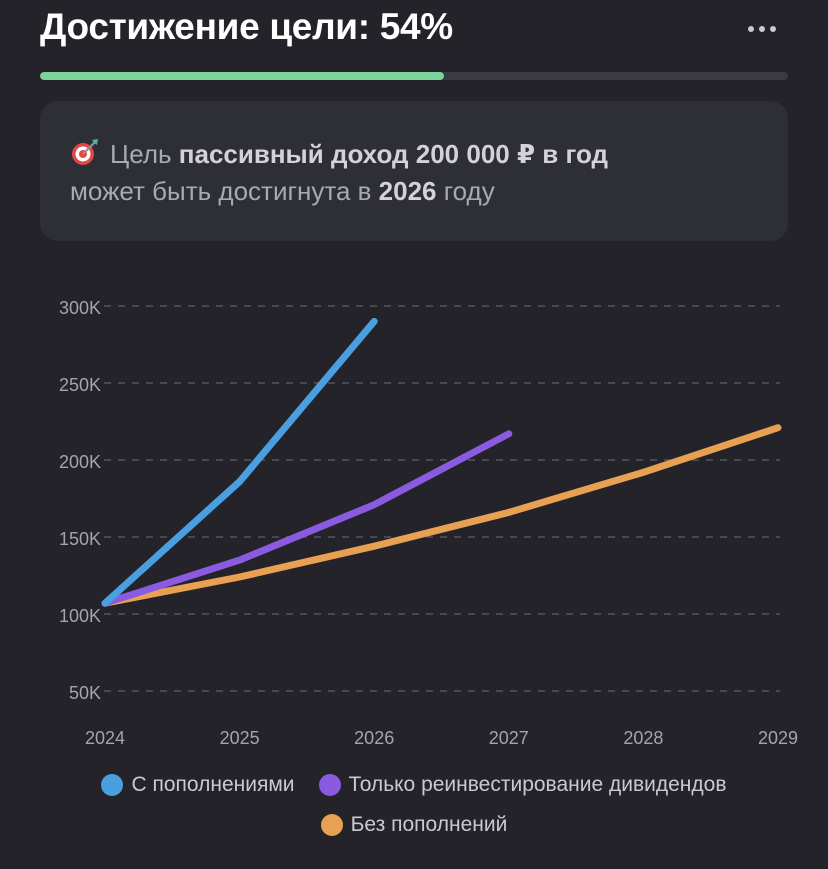 Image resolution: width=828 pixels, height=869 pixels. I want to click on legend-item-with-contributions: С пополнениями, so click(198, 785).